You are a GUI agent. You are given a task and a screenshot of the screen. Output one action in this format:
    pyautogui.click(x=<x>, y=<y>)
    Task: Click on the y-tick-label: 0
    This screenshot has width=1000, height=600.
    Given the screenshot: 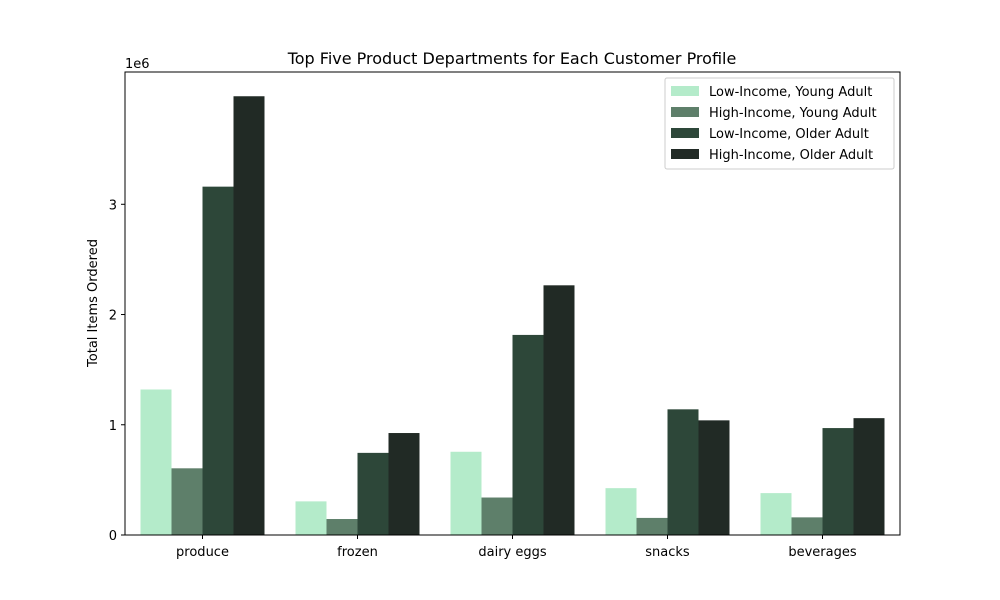 What is the action you would take?
    pyautogui.click(x=113, y=536)
    